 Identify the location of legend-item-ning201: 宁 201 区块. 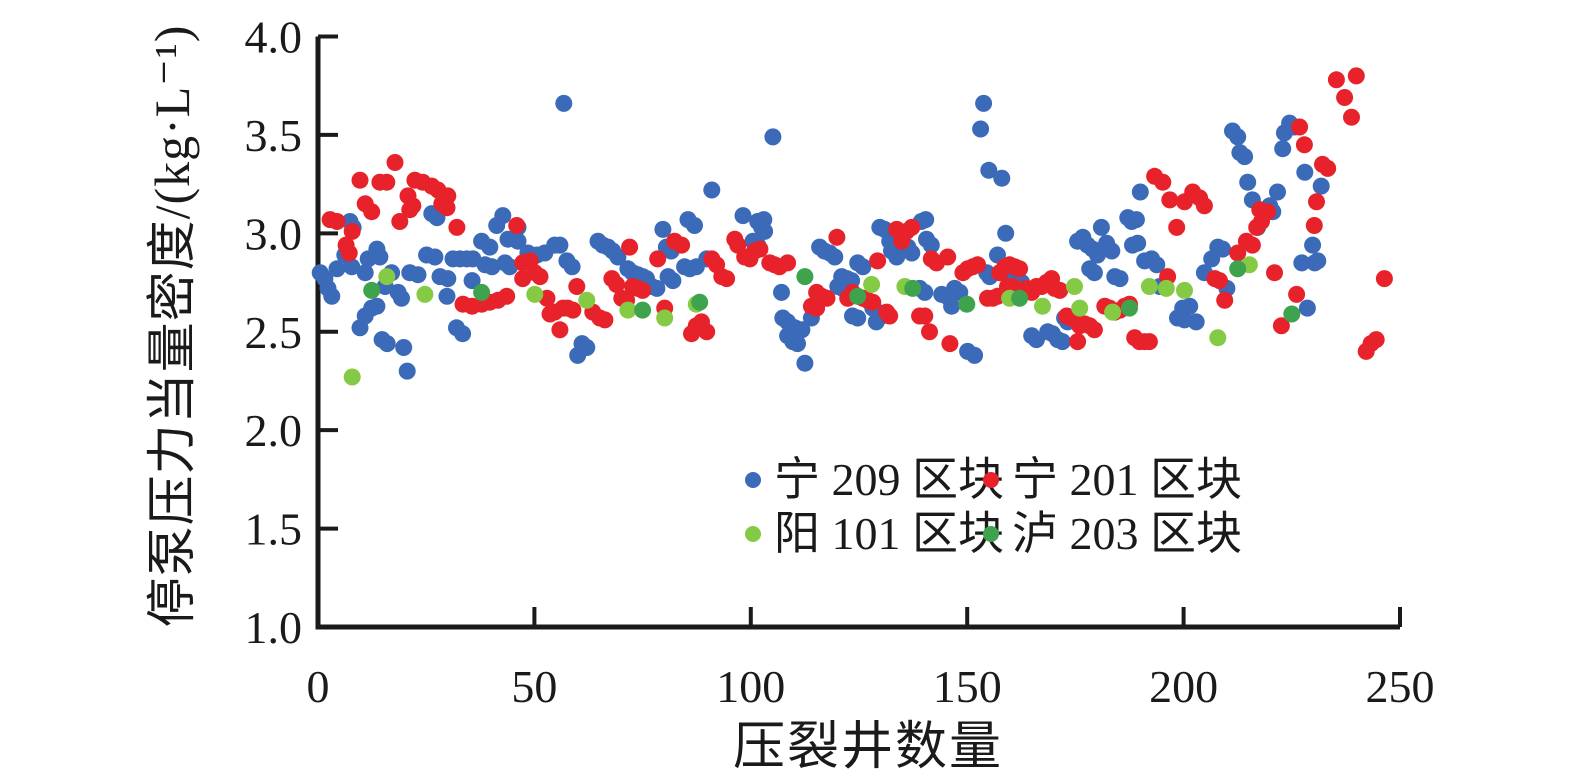
(1112, 480).